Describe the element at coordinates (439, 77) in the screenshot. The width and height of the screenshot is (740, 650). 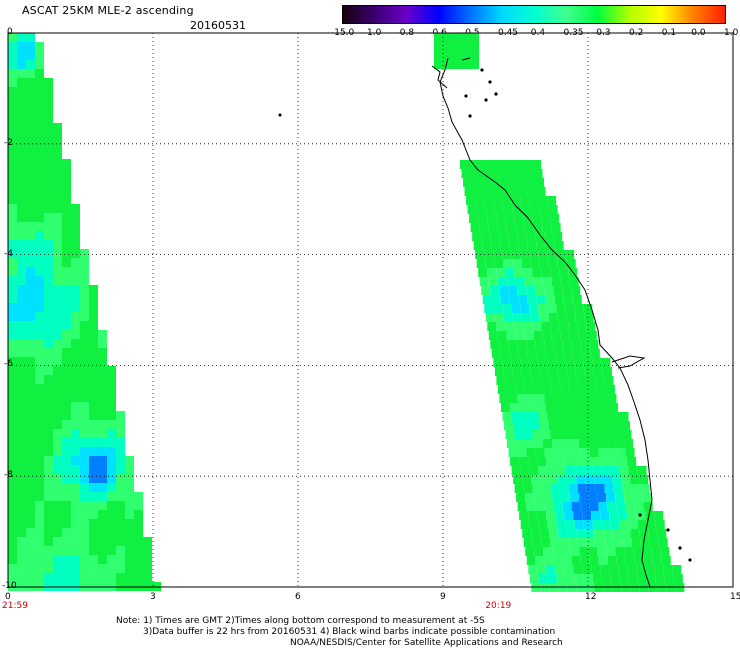
I see `coastline-inlet` at that location.